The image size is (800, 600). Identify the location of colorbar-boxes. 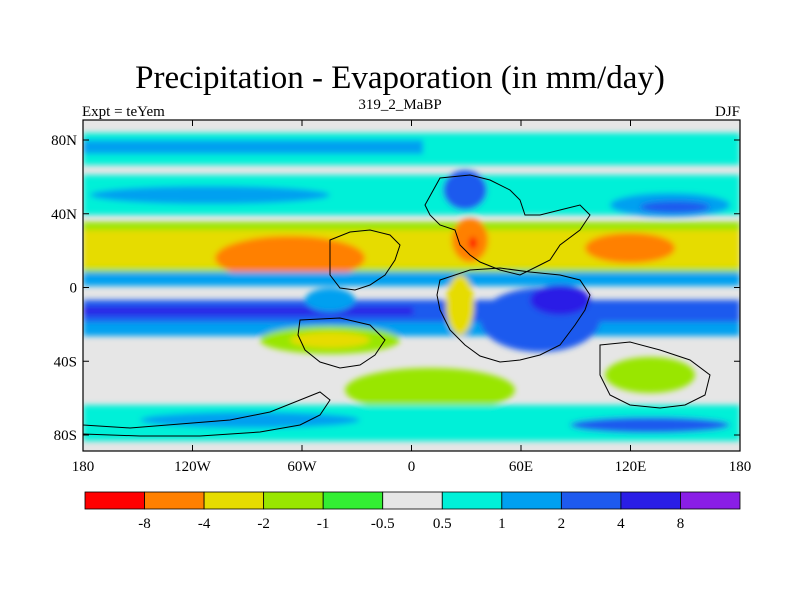
(412, 500).